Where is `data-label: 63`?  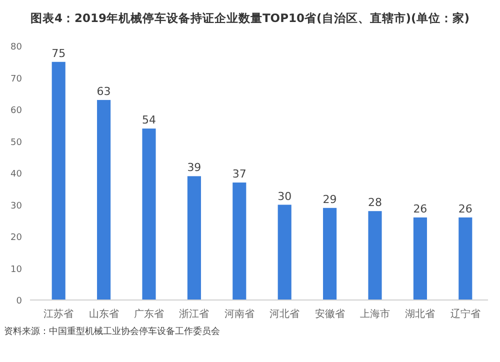
data-label: 63 is located at coordinates (103, 91).